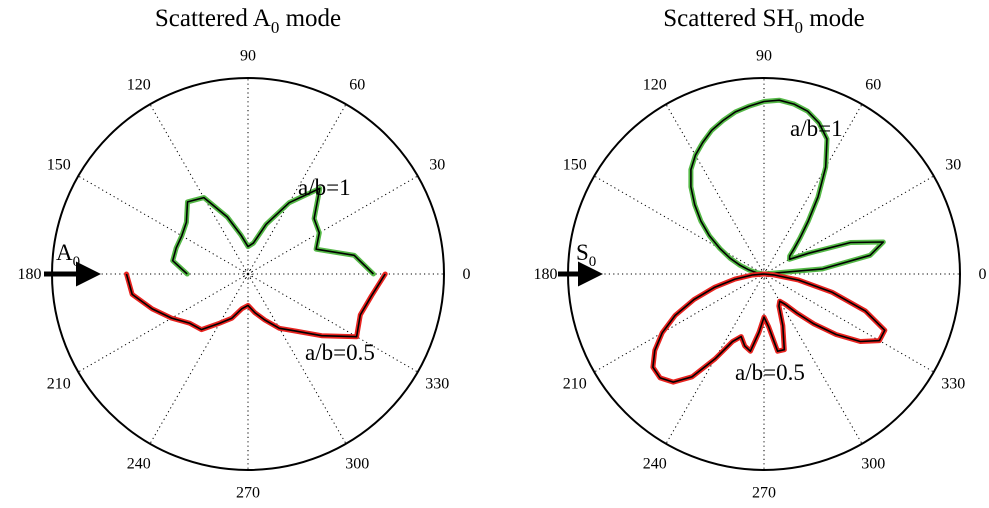 Image resolution: width=989 pixels, height=508 pixels. I want to click on incident-wave-label: S0, so click(586, 255).